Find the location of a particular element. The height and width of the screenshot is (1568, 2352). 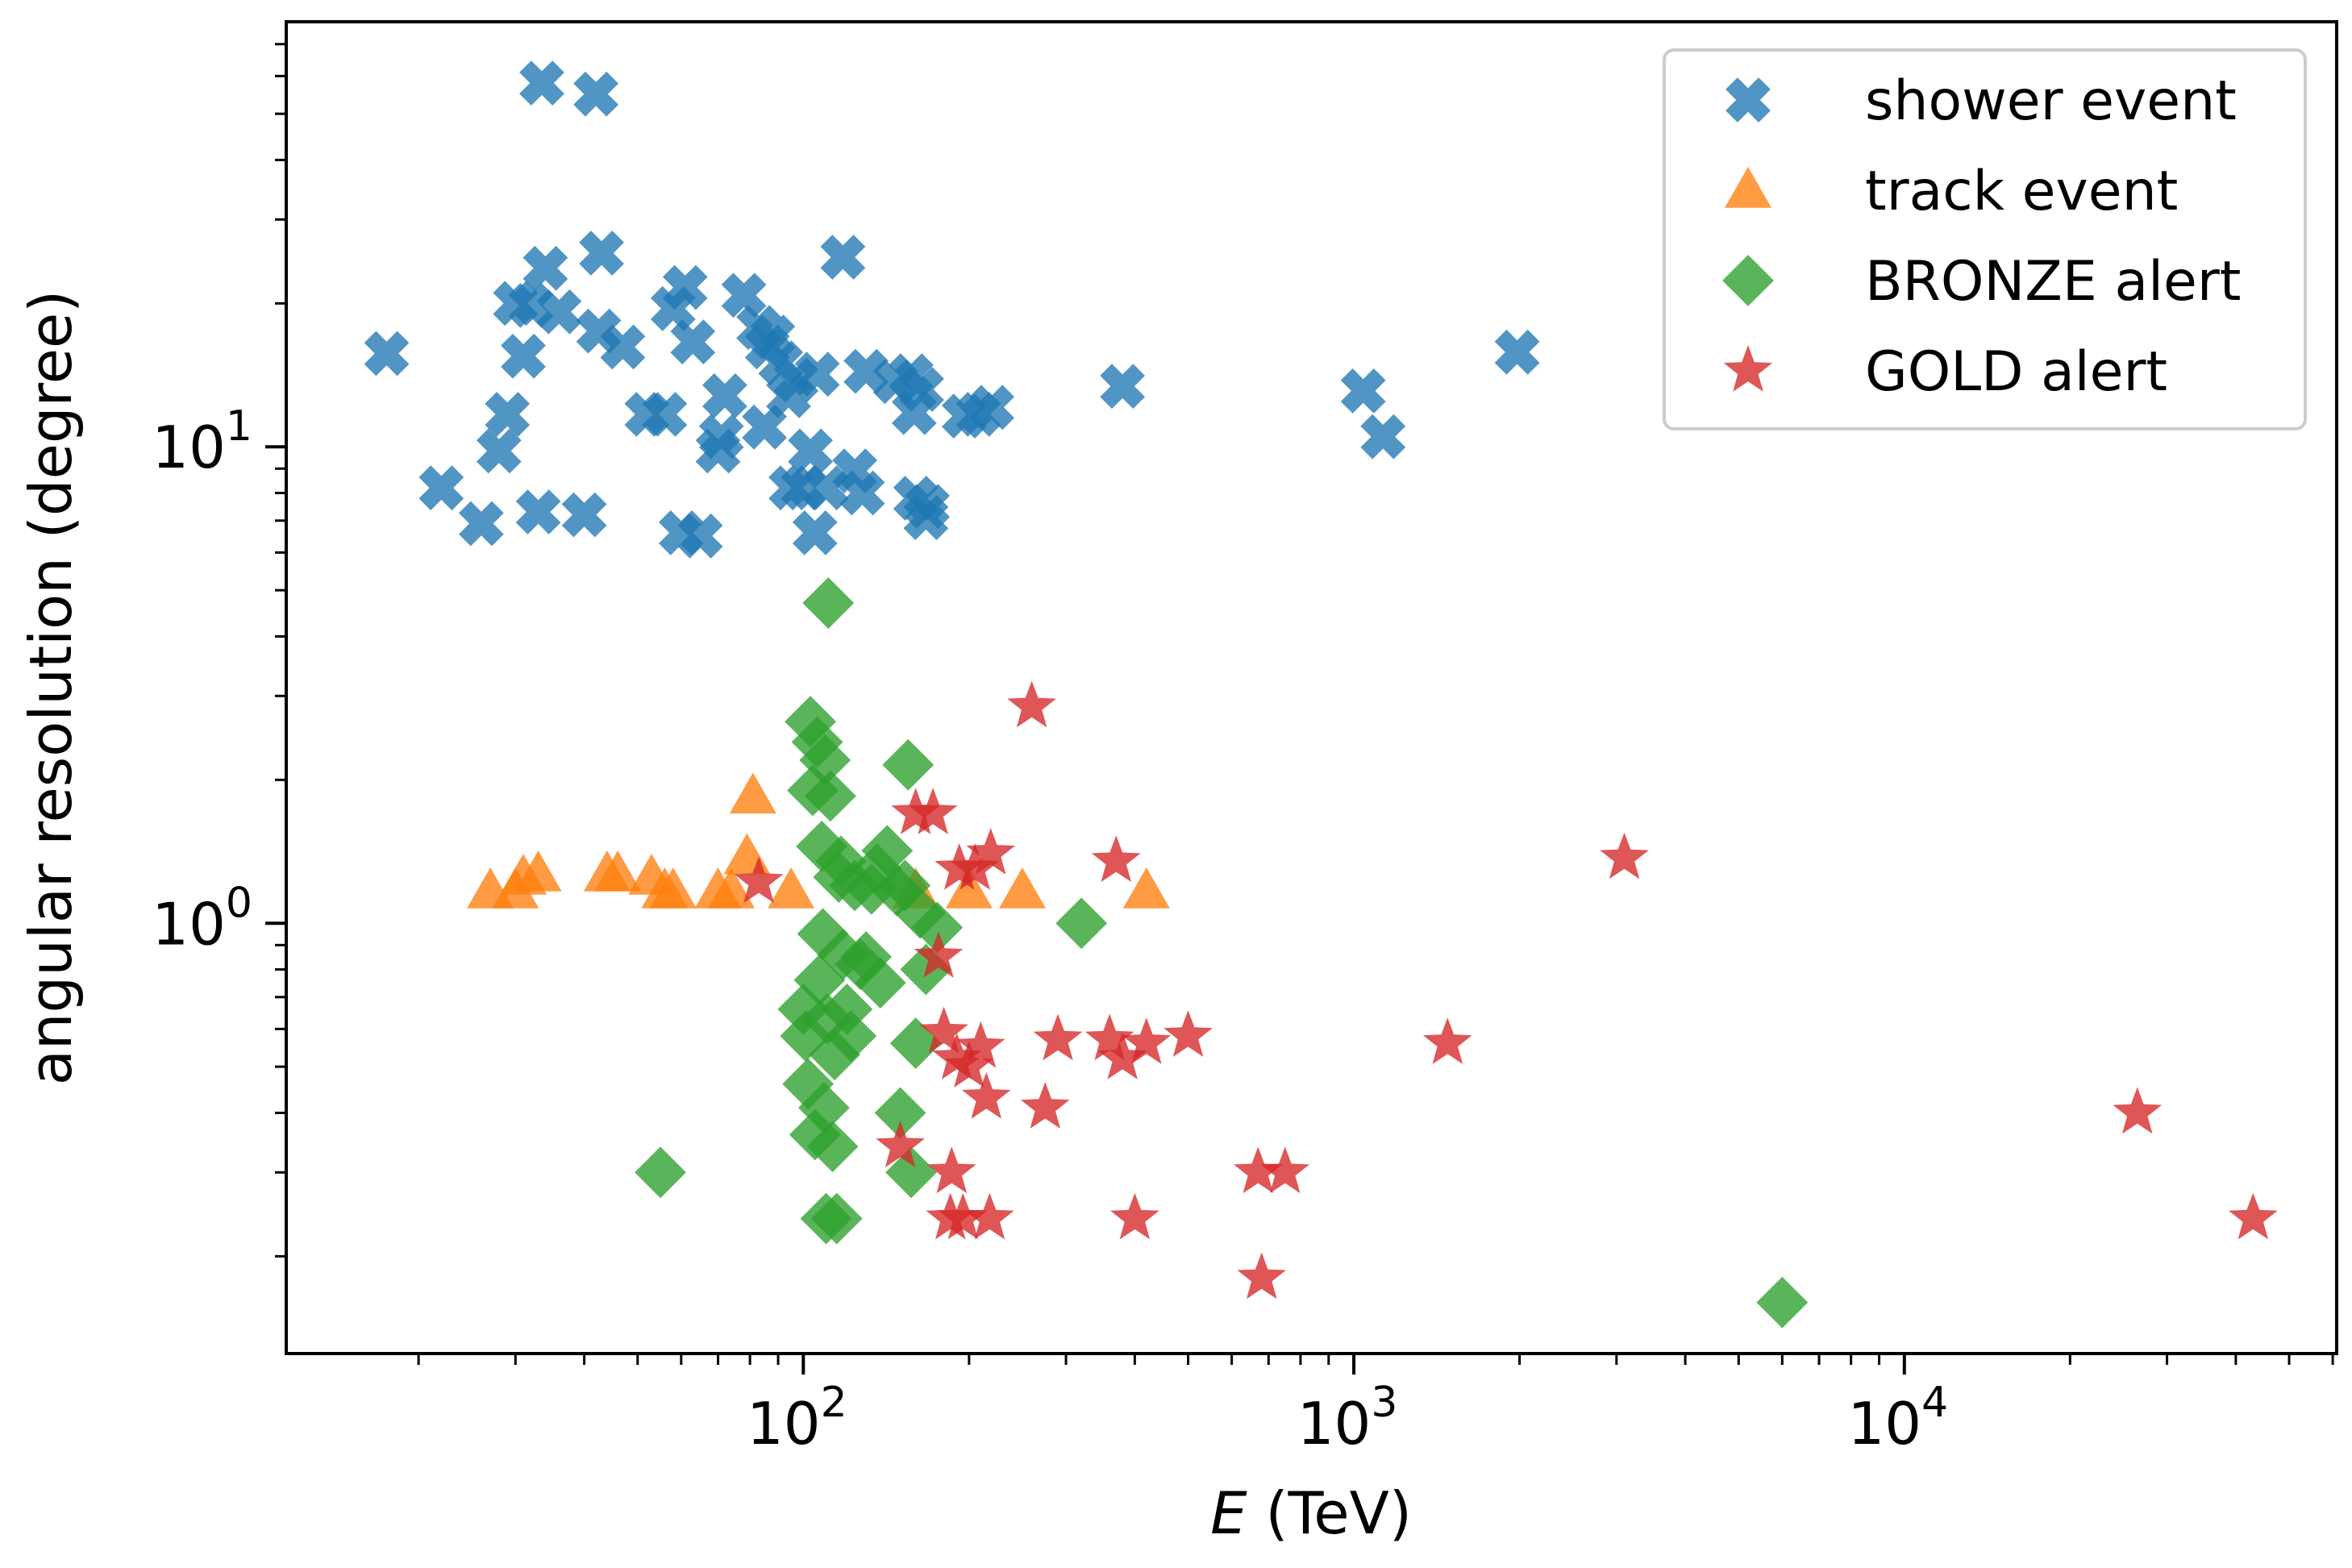

legend-marker-star is located at coordinates (1748, 368).